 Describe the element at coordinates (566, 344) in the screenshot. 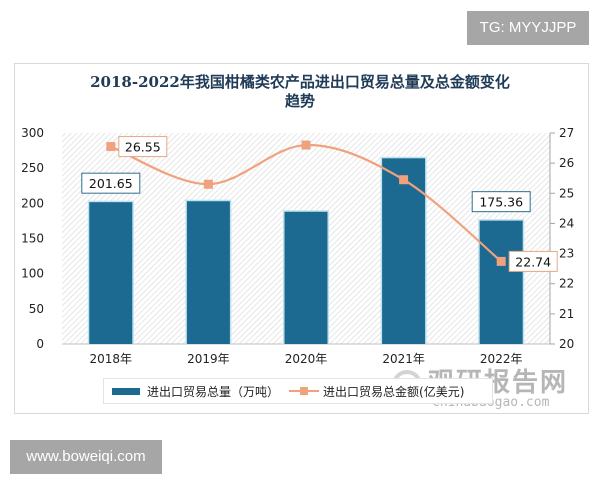

I see `right-axis-tick: 20` at that location.